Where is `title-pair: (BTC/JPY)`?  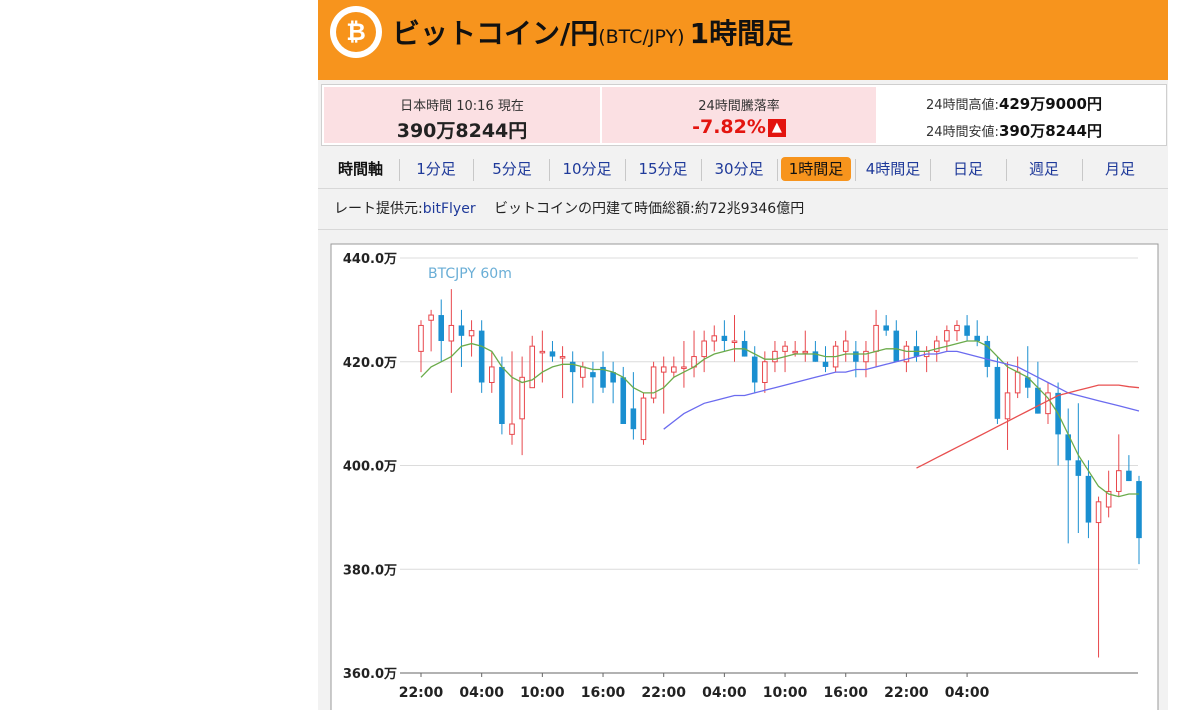 title-pair: (BTC/JPY) is located at coordinates (641, 37).